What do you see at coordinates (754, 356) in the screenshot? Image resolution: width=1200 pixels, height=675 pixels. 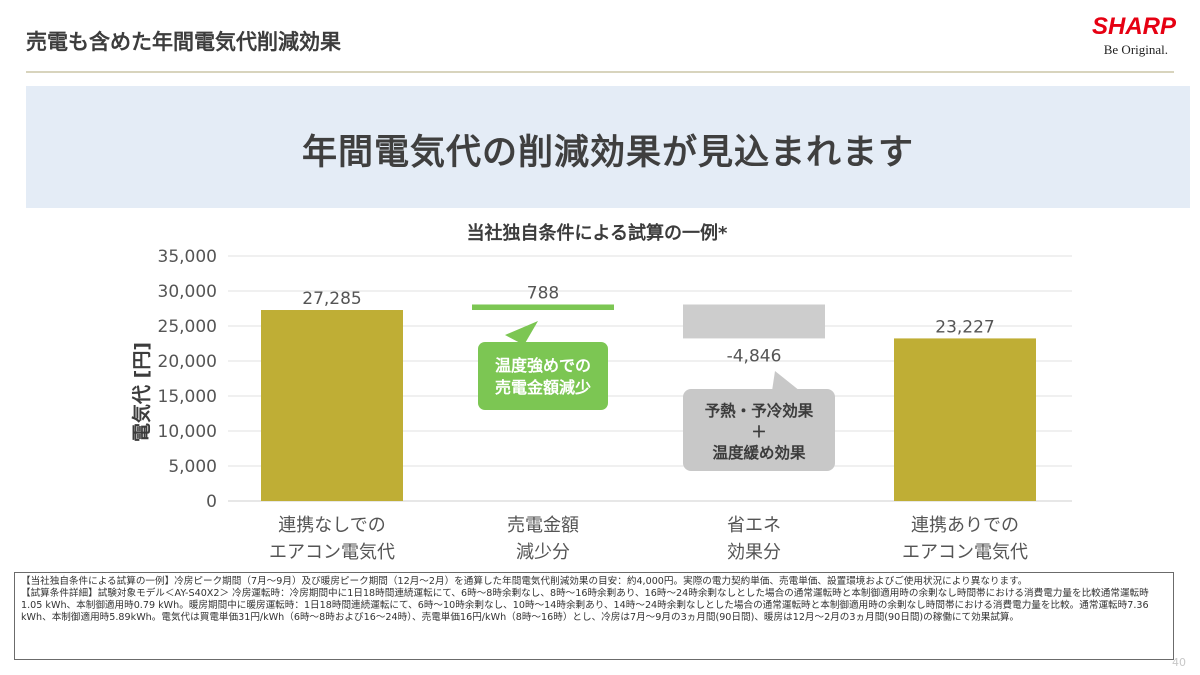 I see `data-label: -4,846` at bounding box center [754, 356].